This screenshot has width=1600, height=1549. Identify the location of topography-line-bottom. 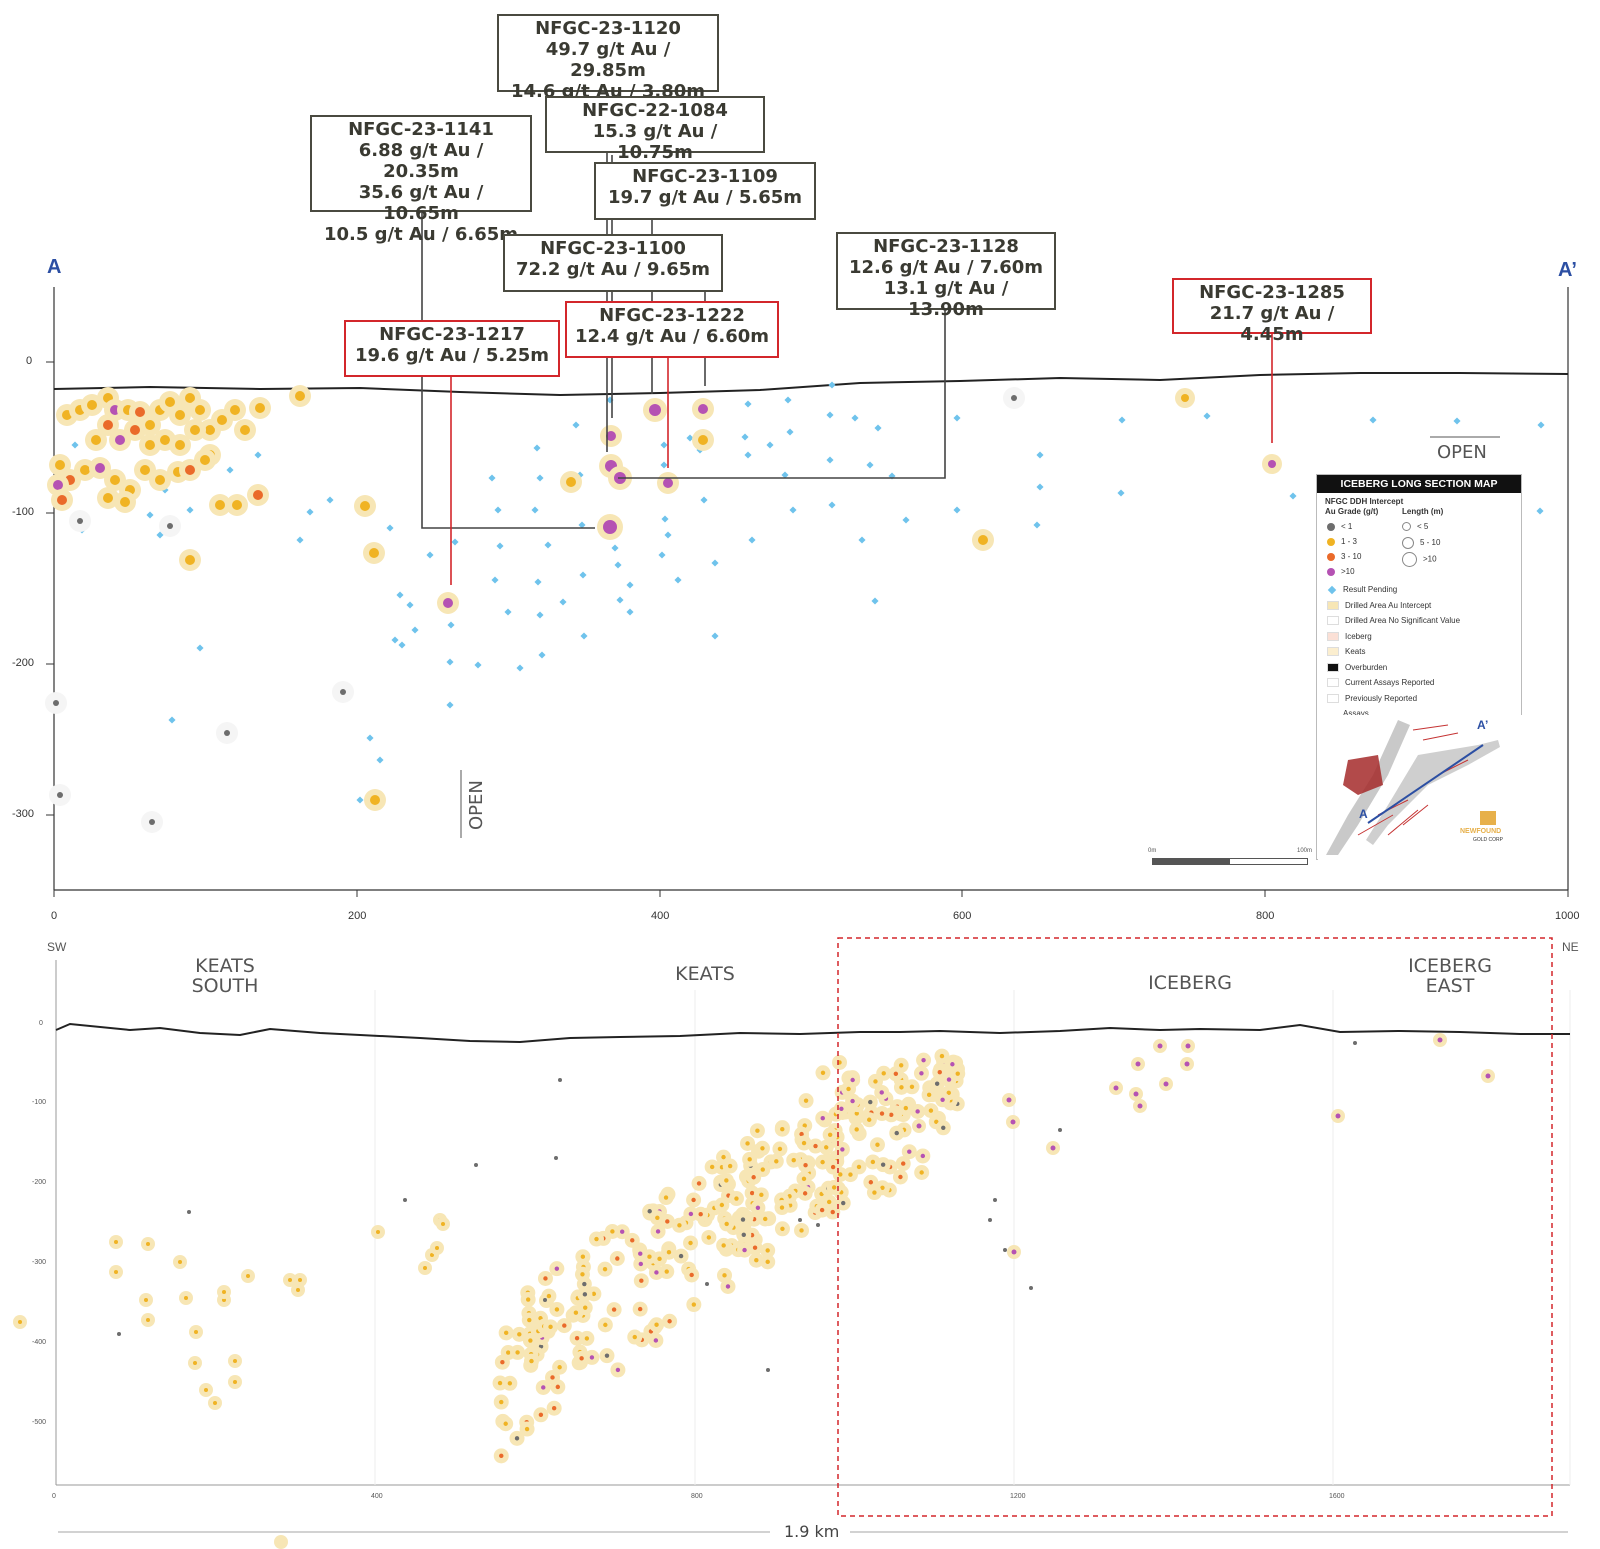
(812, 1033).